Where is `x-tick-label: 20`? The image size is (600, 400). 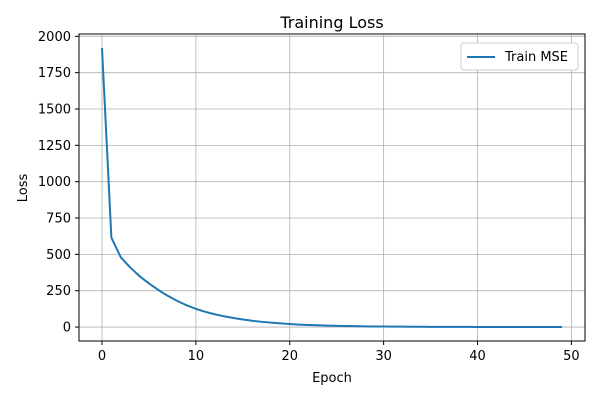 x-tick-label: 20 is located at coordinates (289, 356).